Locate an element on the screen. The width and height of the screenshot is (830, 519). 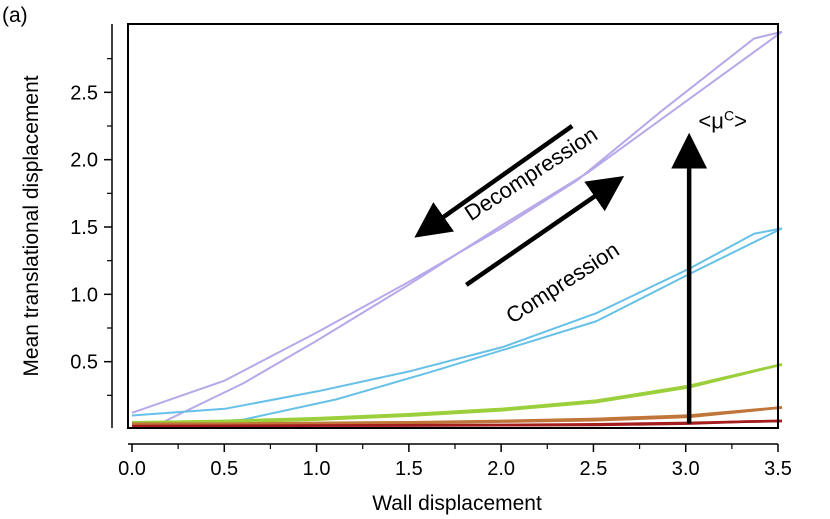
y-tick-label: 2.0 is located at coordinates (84, 161).